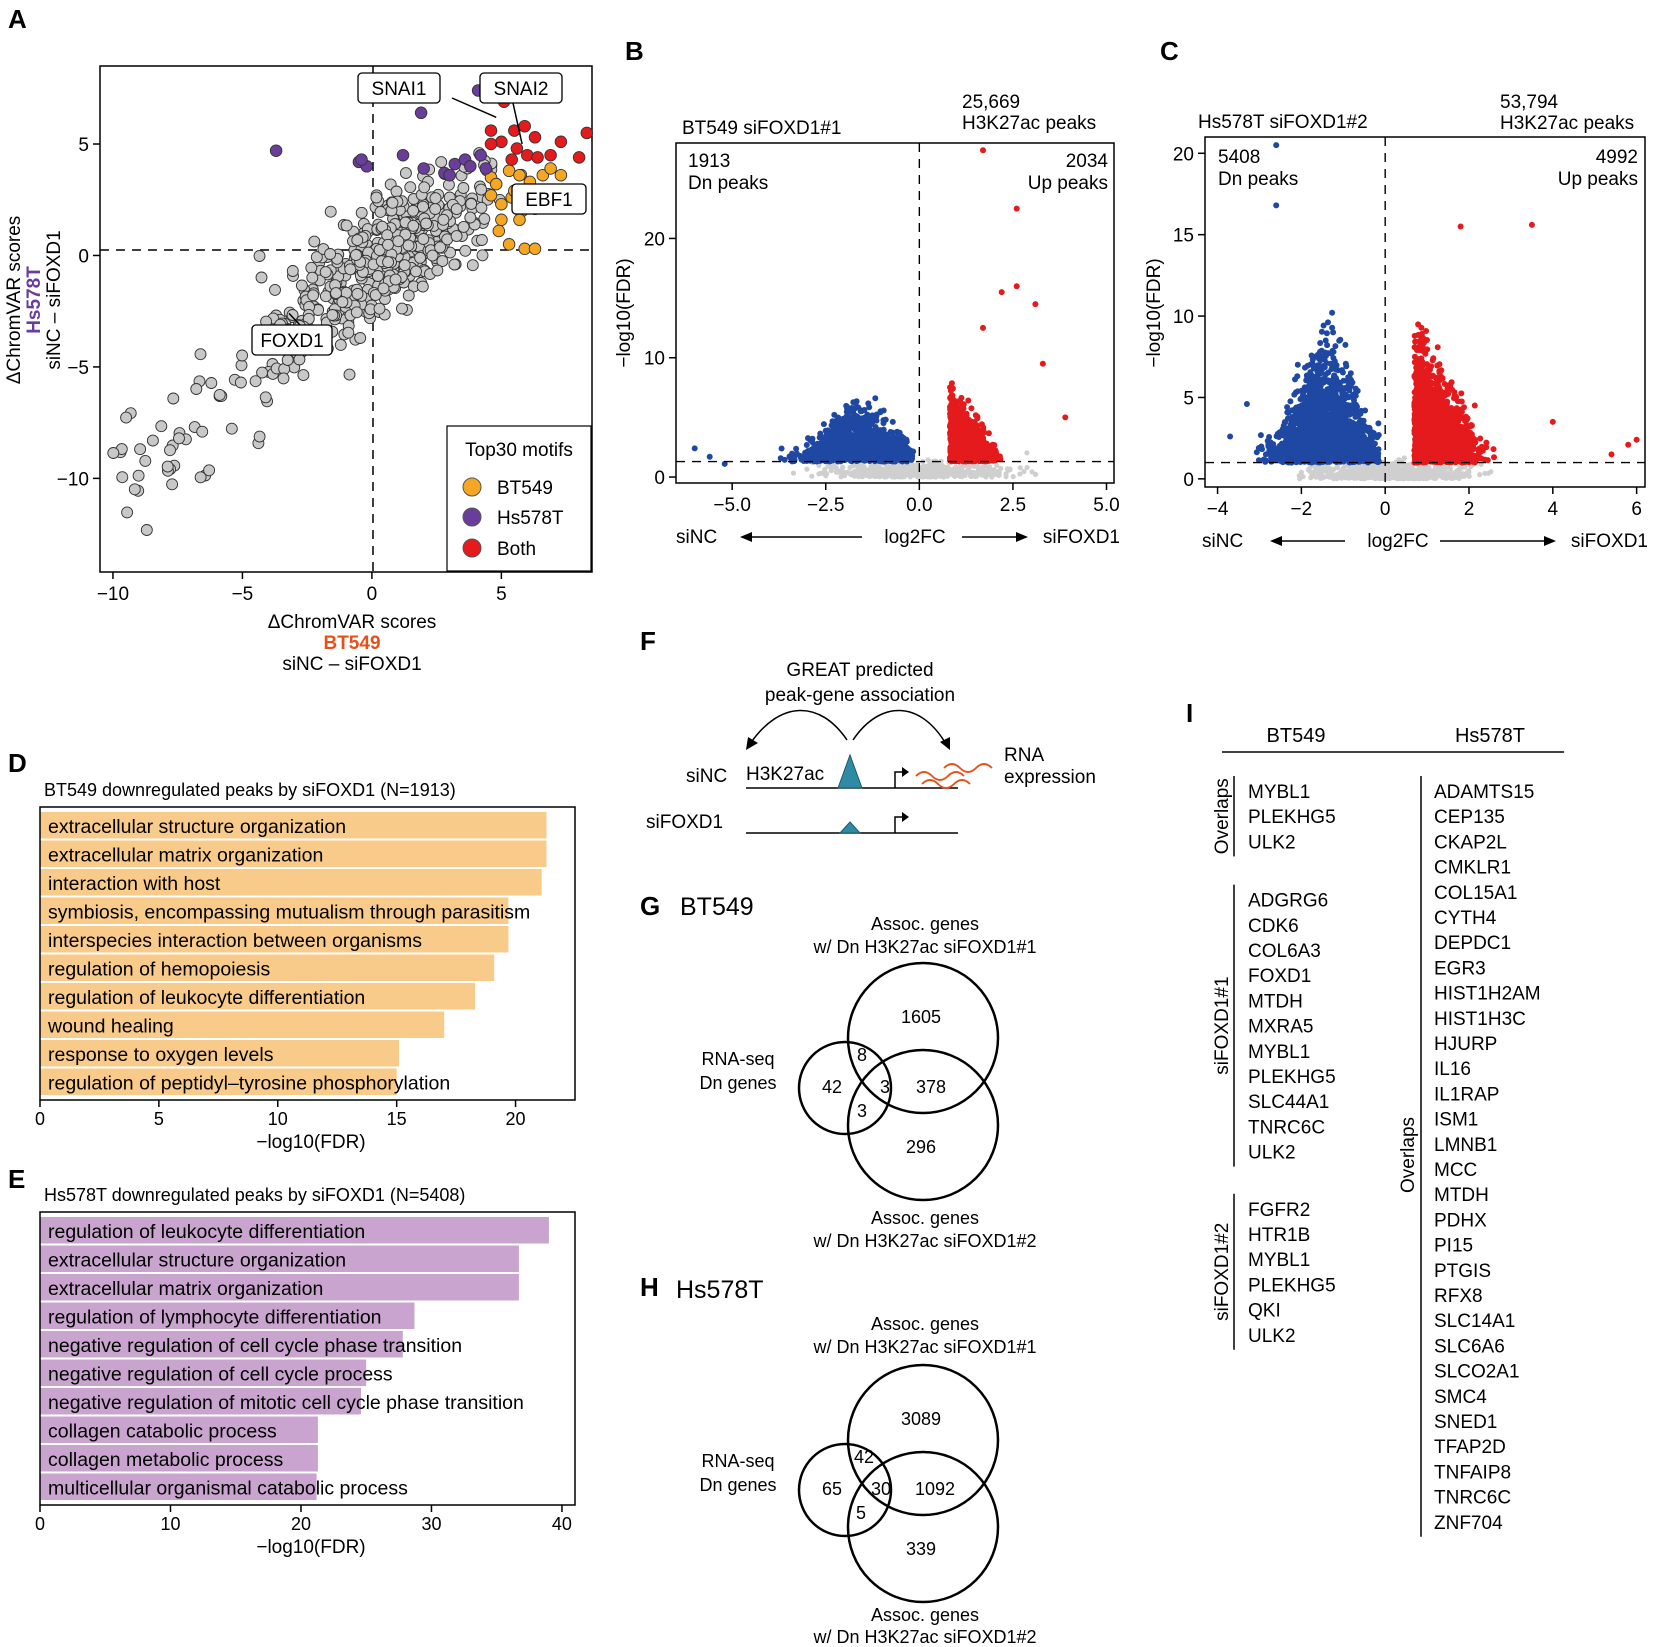 The width and height of the screenshot is (1653, 1647). Describe the element at coordinates (282, 370) in the screenshot. I see `panel-a-ticks: −10 −5 0 5−10−505` at that location.